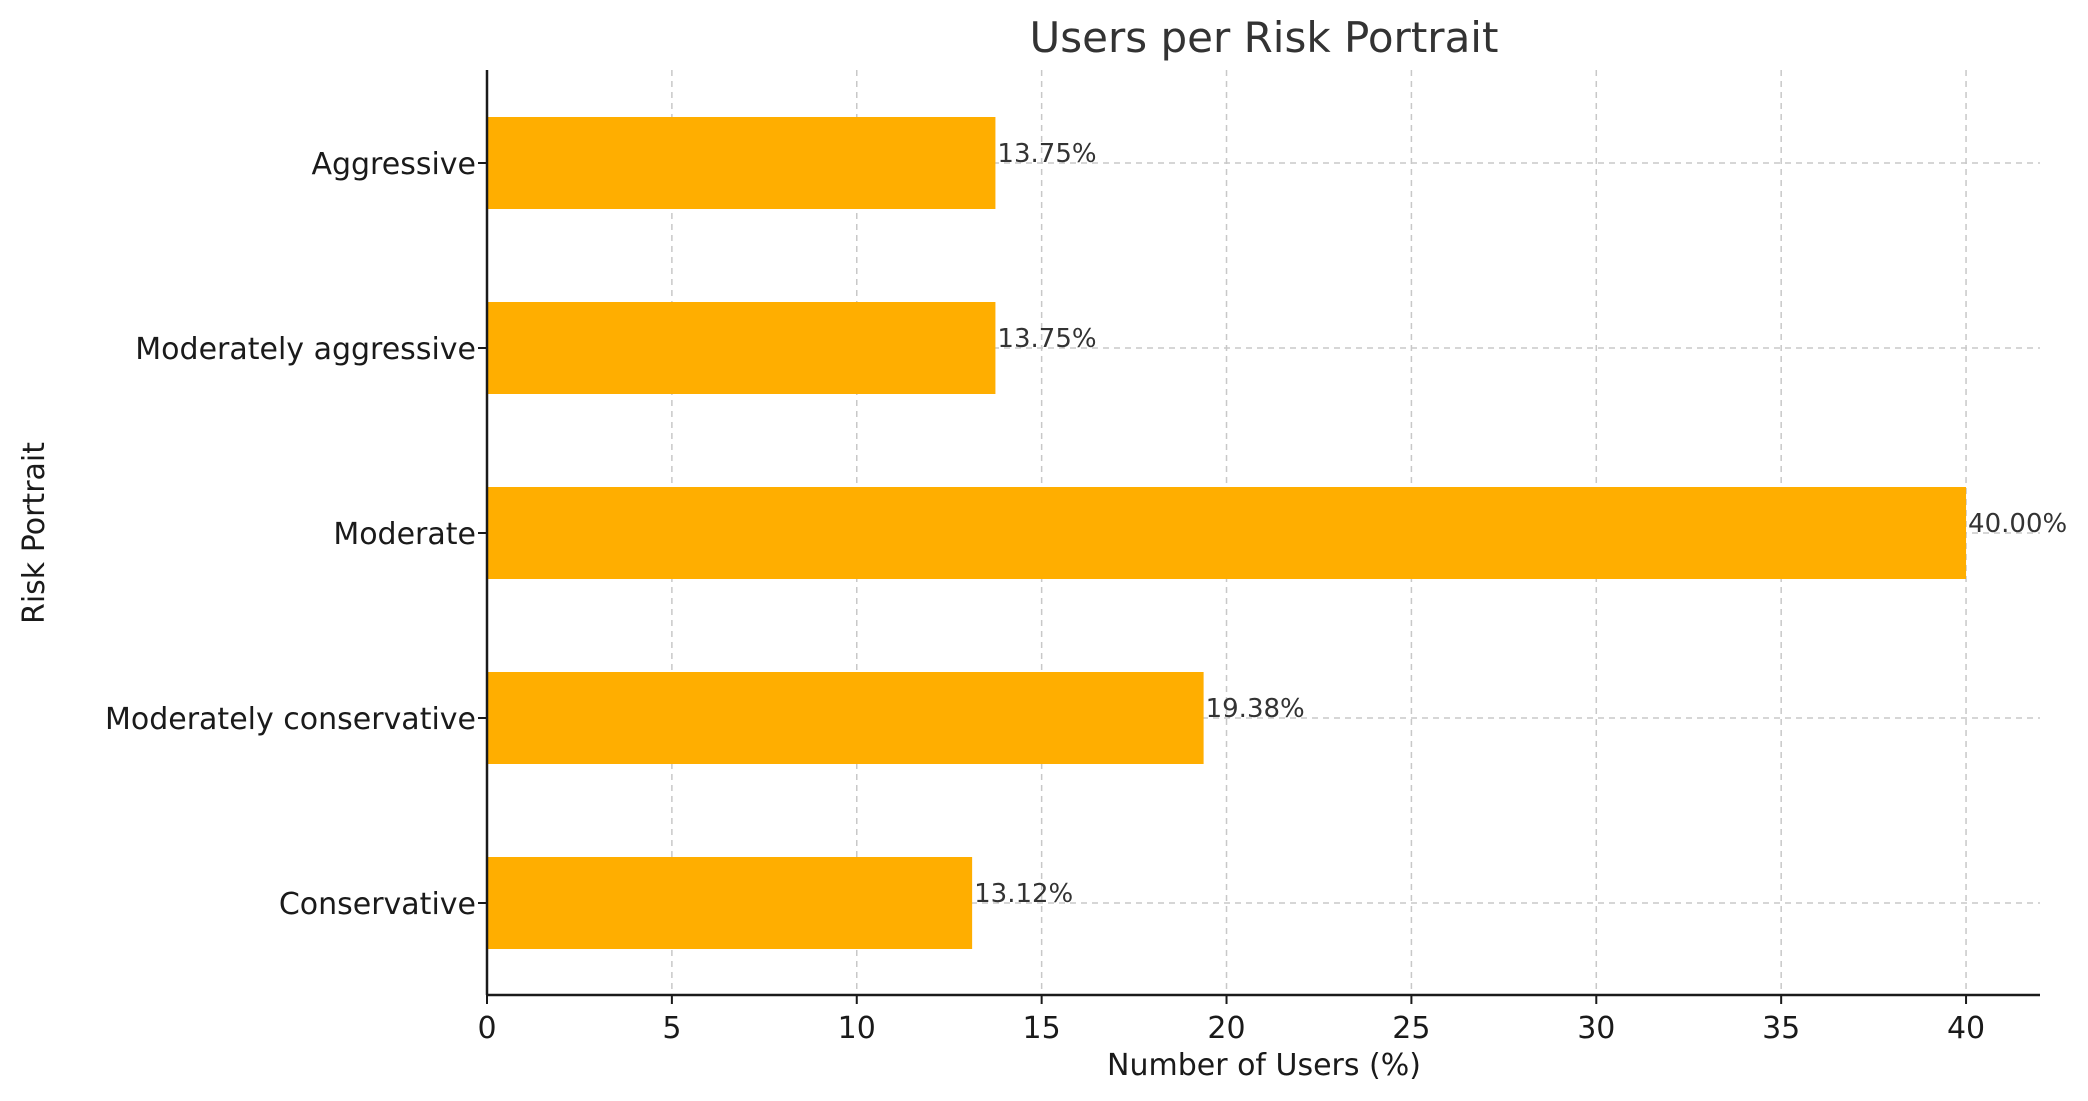 Image resolution: width=2088 pixels, height=1101 pixels. I want to click on data-label: 40.00%, so click(2017, 524).